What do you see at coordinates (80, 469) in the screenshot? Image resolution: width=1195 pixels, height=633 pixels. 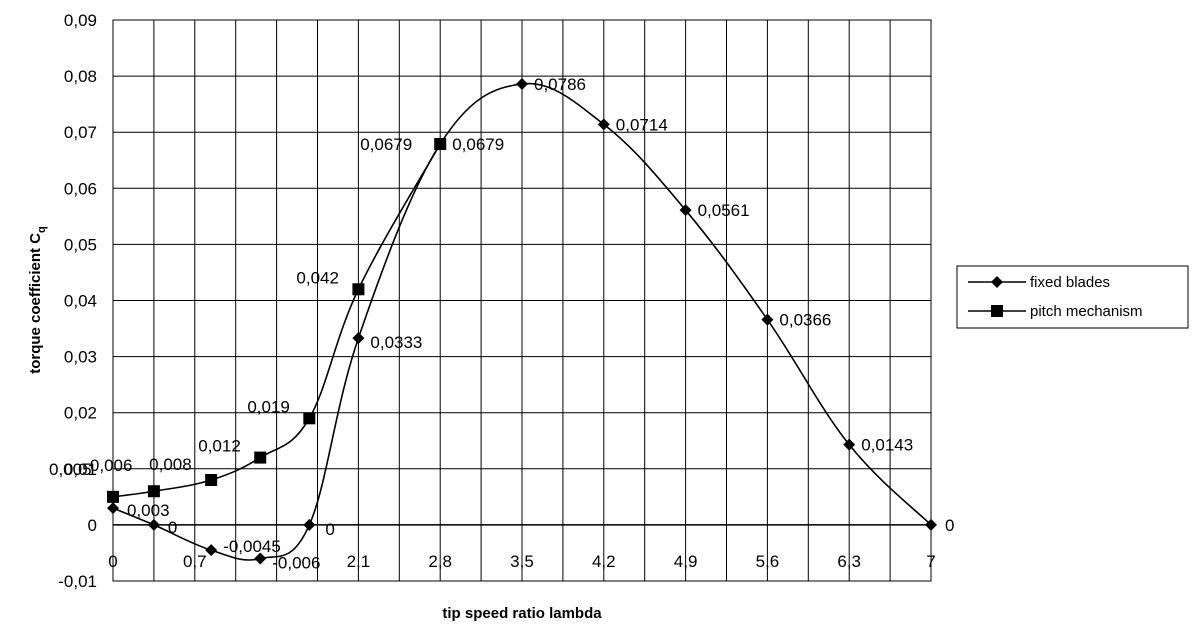 I see `y-tick-label: 0,01` at bounding box center [80, 469].